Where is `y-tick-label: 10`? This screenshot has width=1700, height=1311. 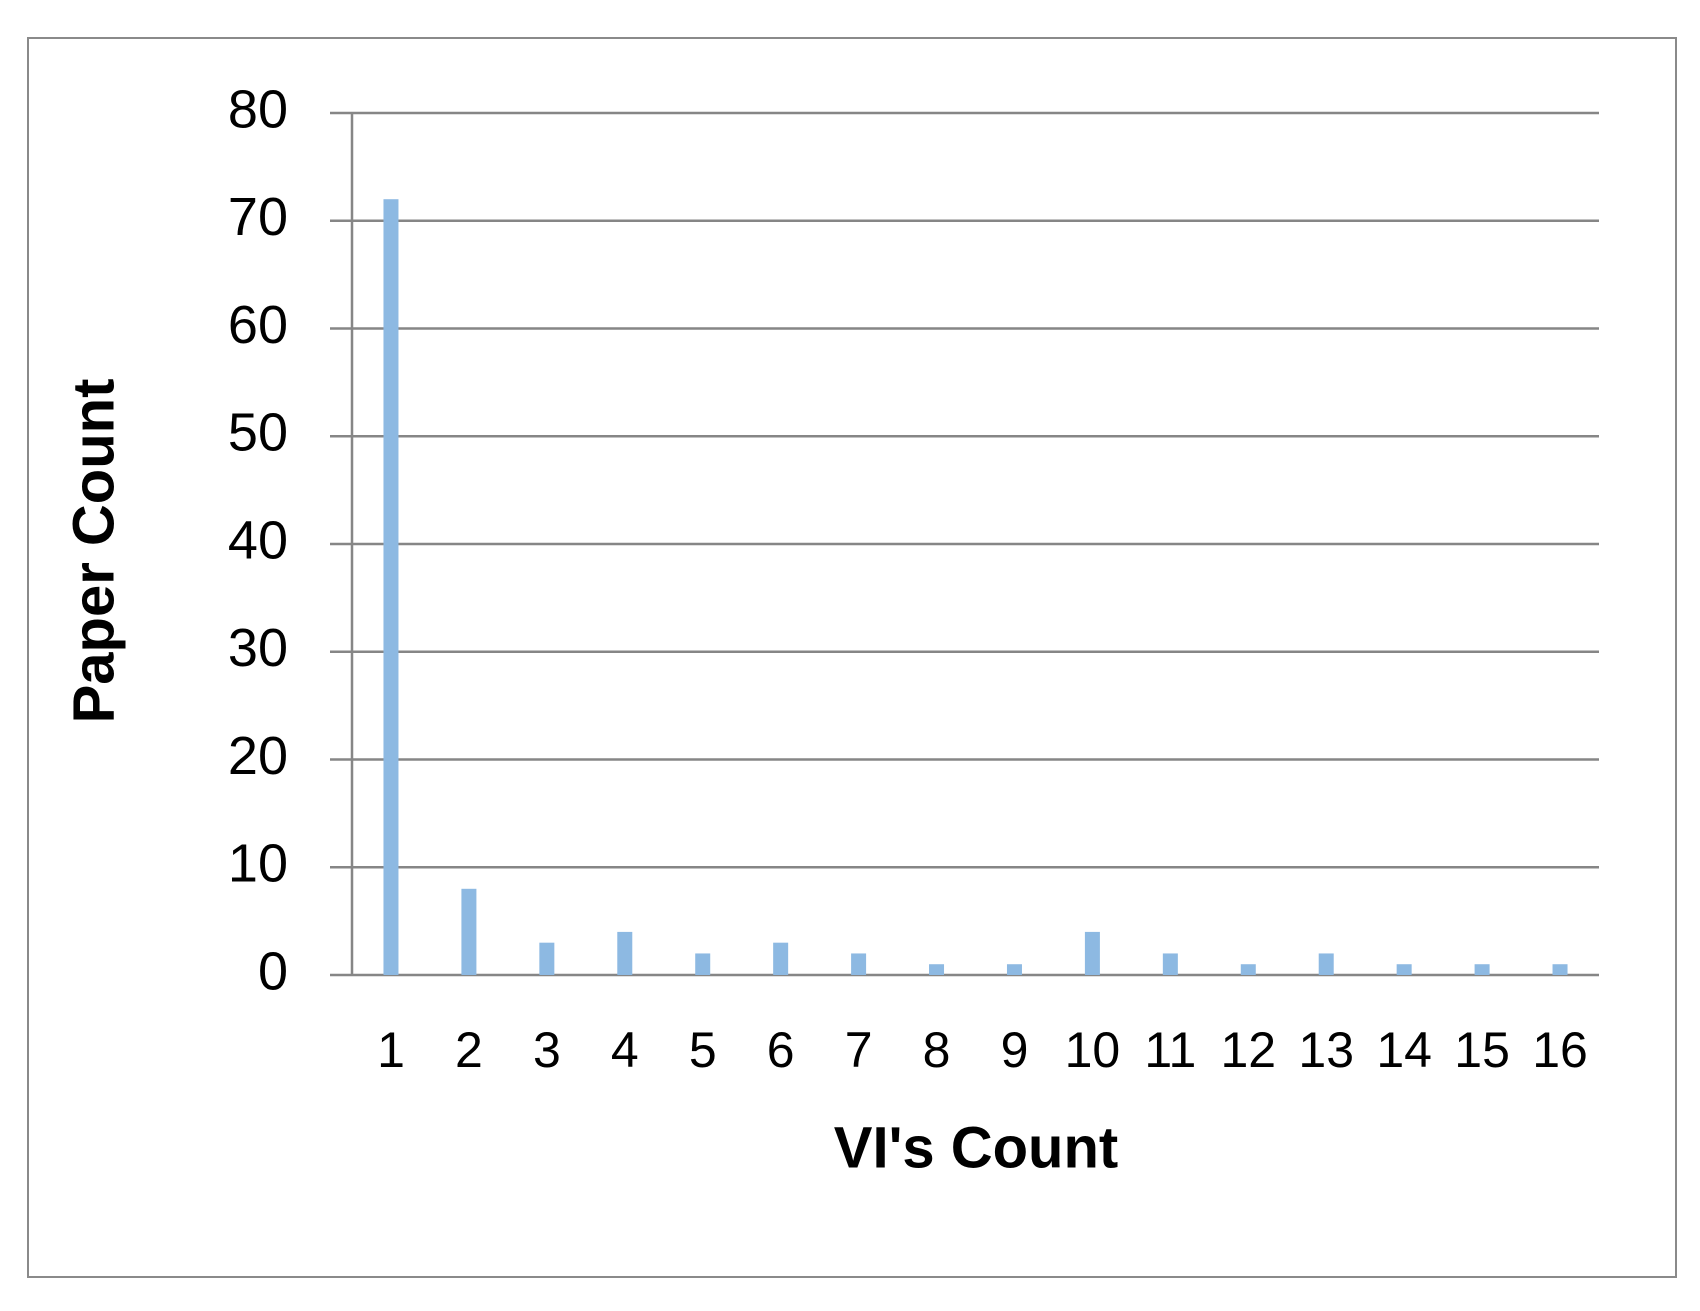
y-tick-label: 10 is located at coordinates (258, 864).